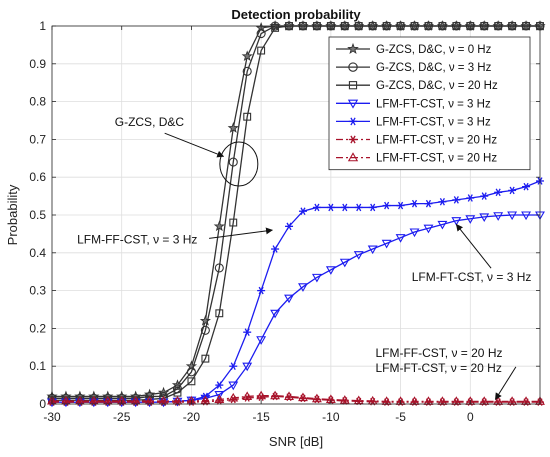  What do you see at coordinates (12, 214) in the screenshot?
I see `y-axis-label: Probability` at bounding box center [12, 214].